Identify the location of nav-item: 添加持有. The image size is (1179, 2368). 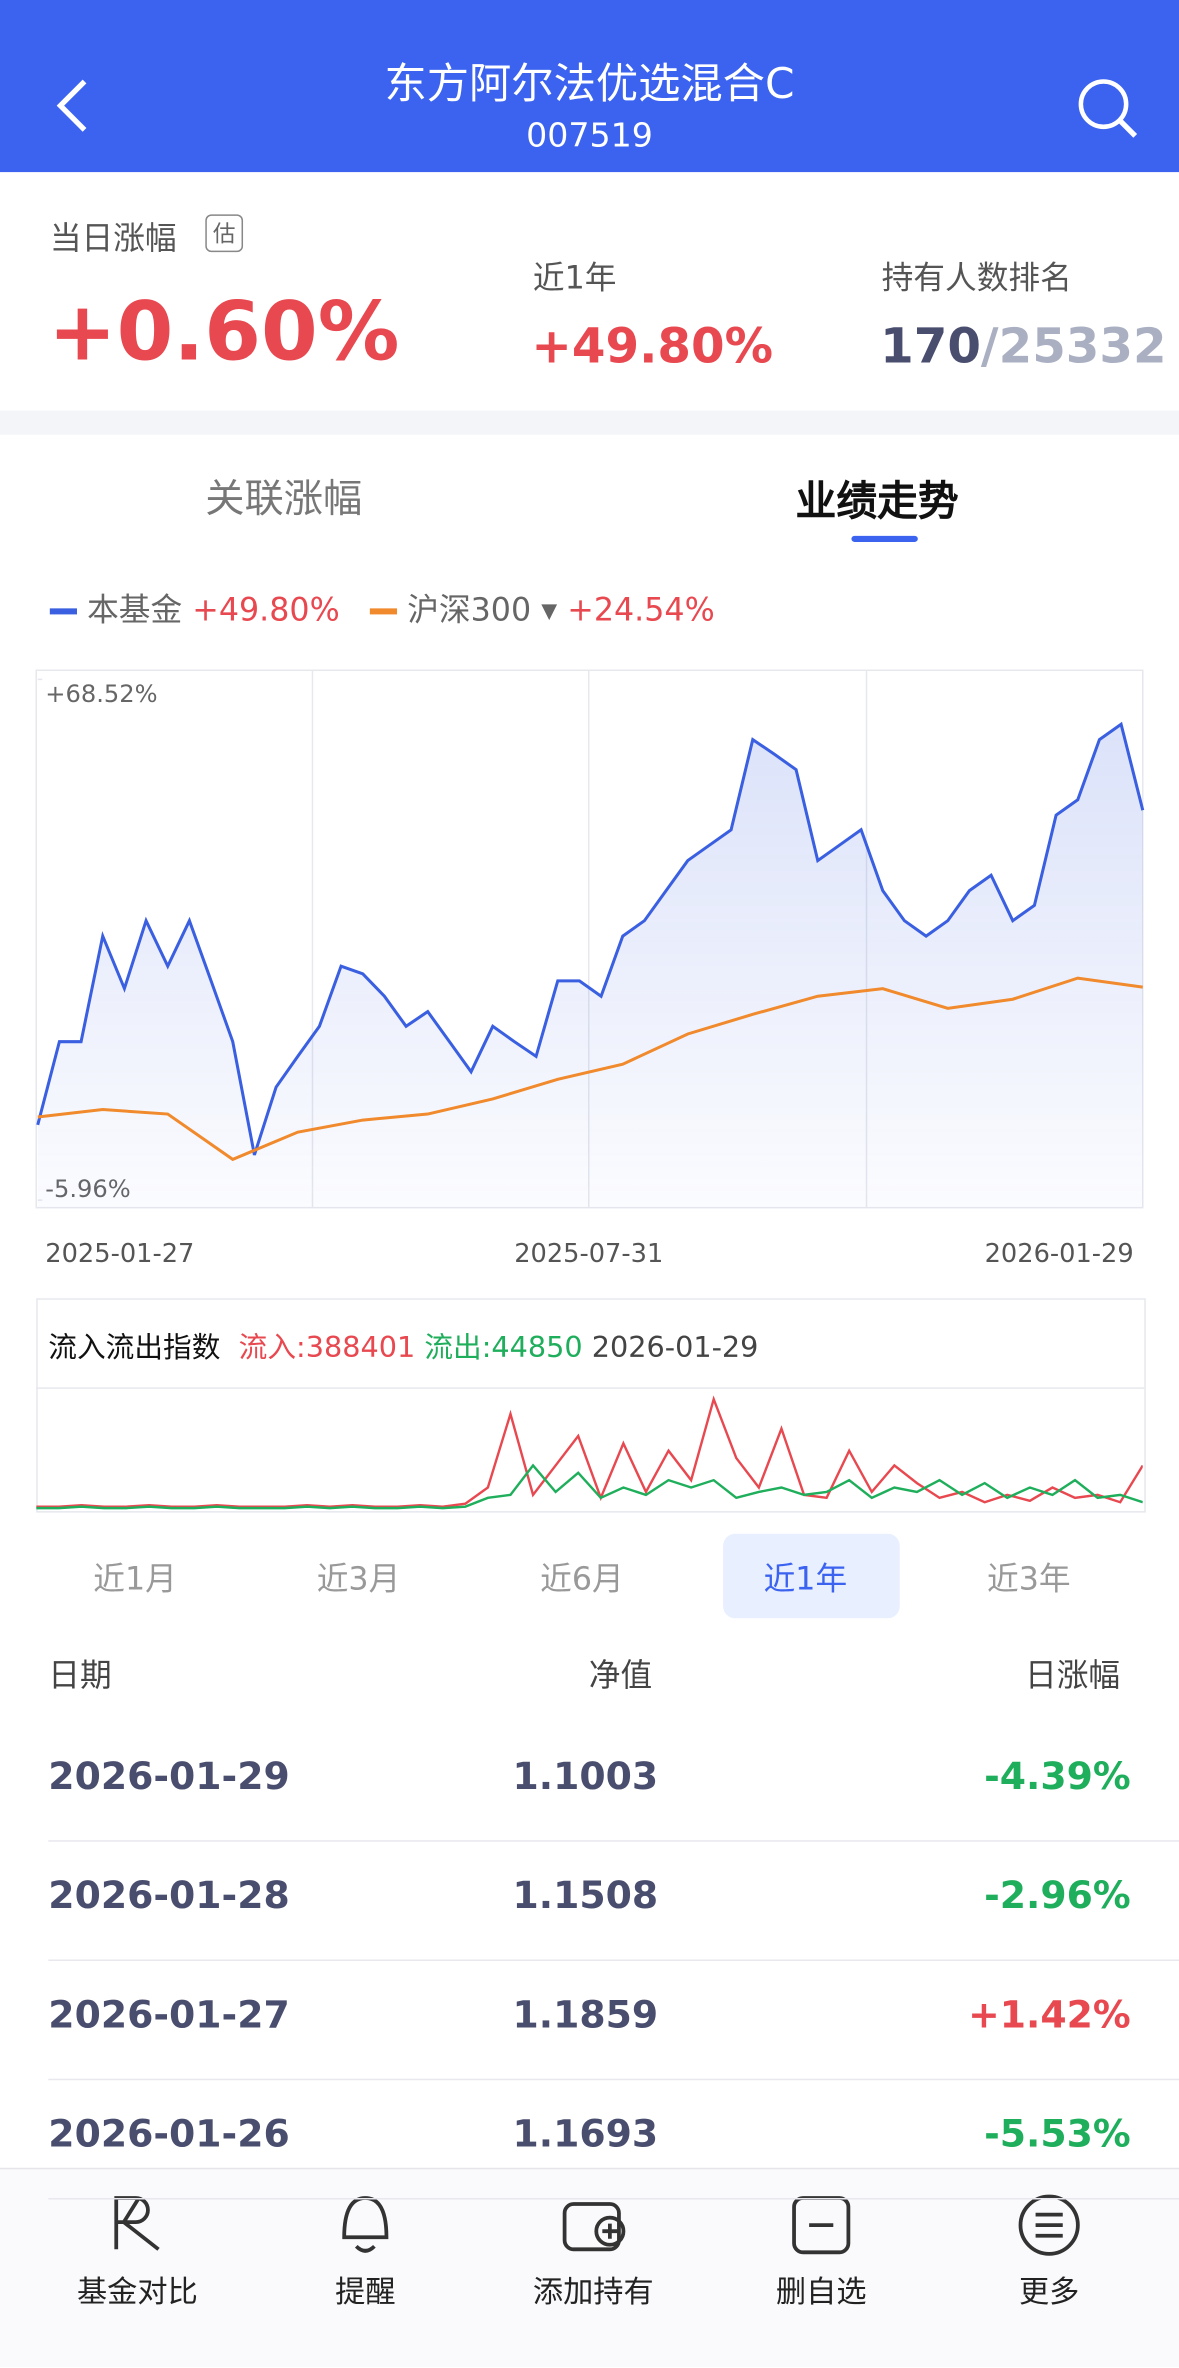
(593, 2291).